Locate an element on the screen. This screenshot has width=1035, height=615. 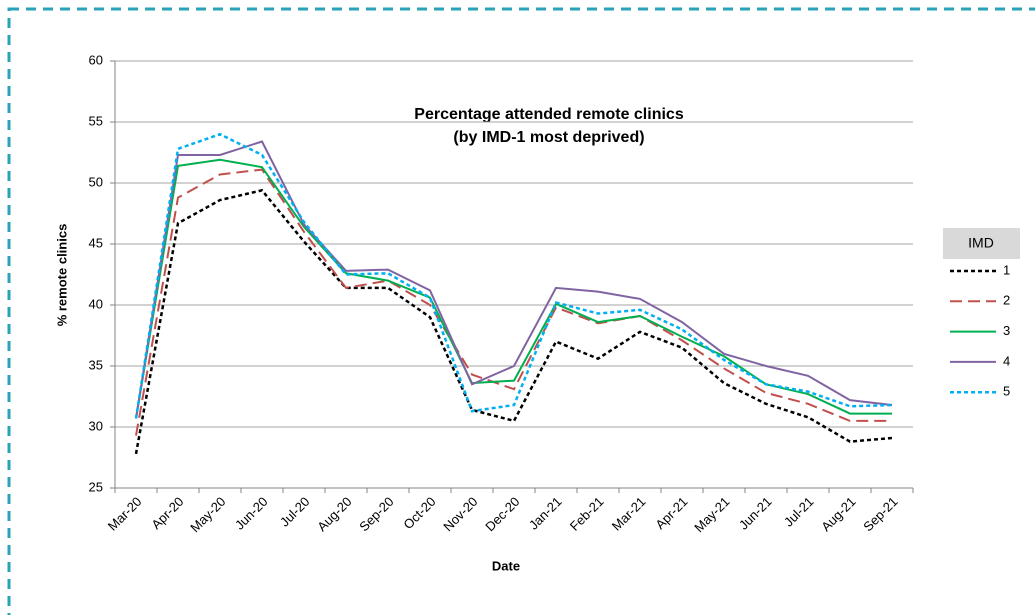
y-tick-label: 25 is located at coordinates (96, 486).